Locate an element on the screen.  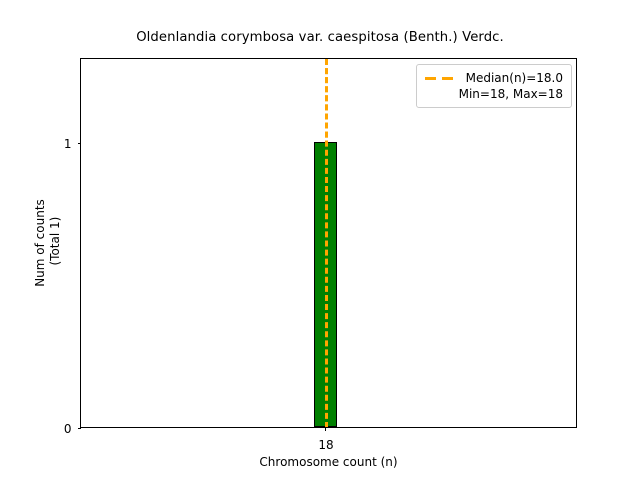
xtick-mark-18: 18 is located at coordinates (326, 439).